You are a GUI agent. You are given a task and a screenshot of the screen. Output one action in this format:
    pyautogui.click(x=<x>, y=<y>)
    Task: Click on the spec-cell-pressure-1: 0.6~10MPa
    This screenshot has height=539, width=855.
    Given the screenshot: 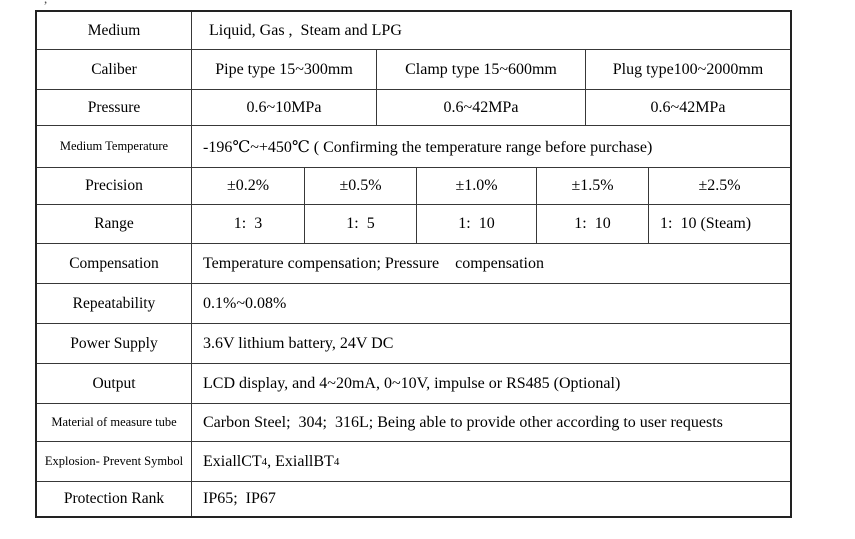 What is the action you would take?
    pyautogui.click(x=284, y=107)
    